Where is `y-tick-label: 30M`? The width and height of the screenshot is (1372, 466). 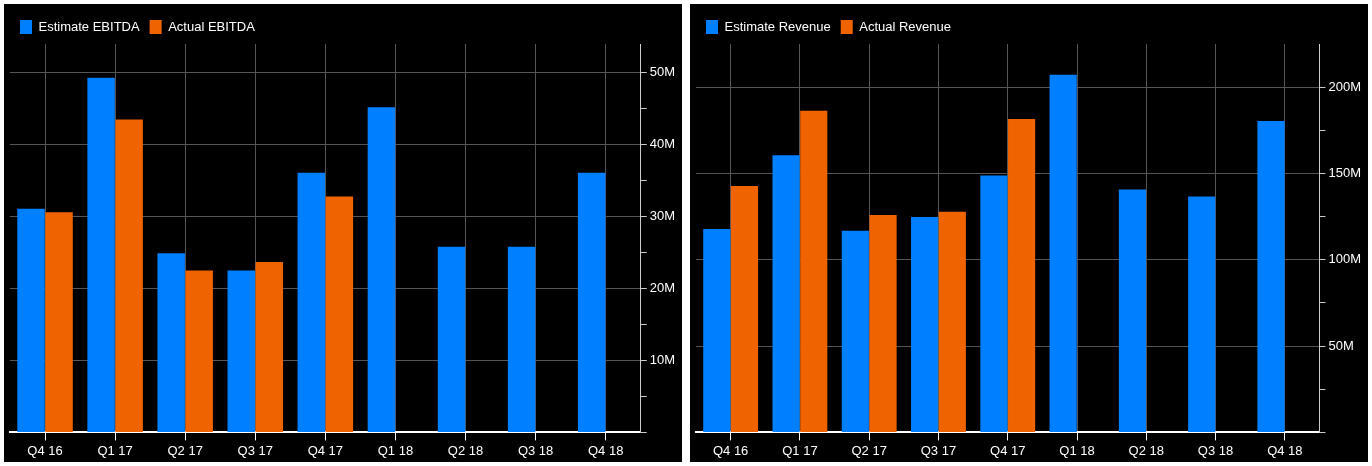
y-tick-label: 30M is located at coordinates (662, 216).